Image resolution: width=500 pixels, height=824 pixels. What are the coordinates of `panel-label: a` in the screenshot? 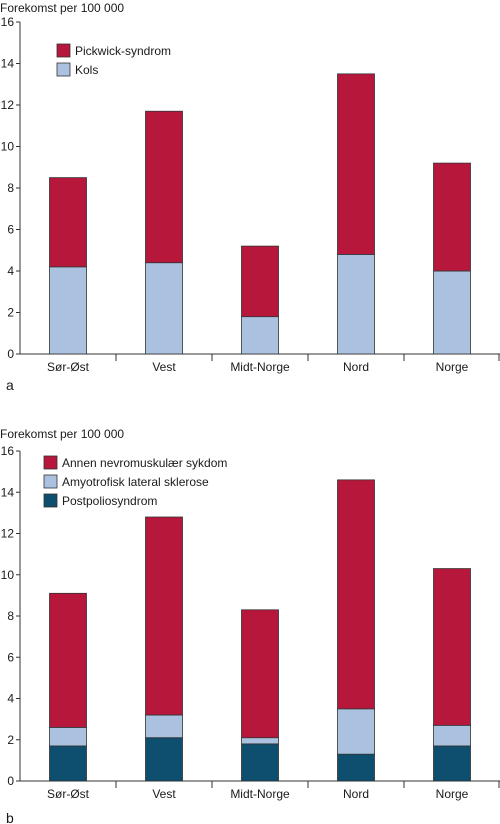 It's located at (10, 385).